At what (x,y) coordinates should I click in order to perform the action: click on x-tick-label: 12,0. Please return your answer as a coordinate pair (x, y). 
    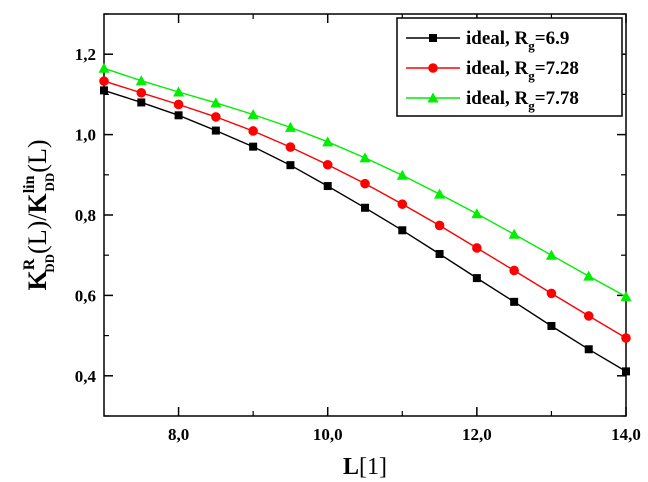
    Looking at the image, I should click on (477, 434).